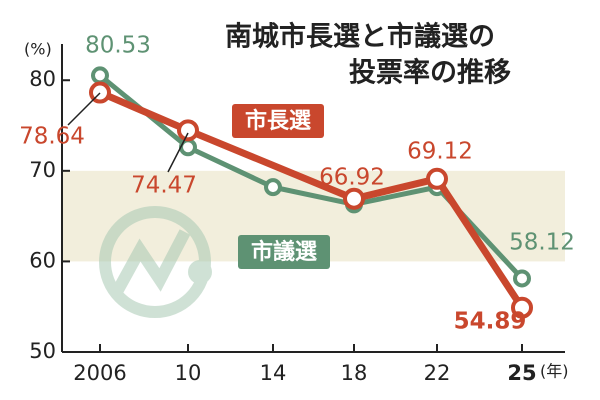 The width and height of the screenshot is (600, 400). Describe the element at coordinates (42, 79) in the screenshot. I see `y-tick-label: 80` at that location.